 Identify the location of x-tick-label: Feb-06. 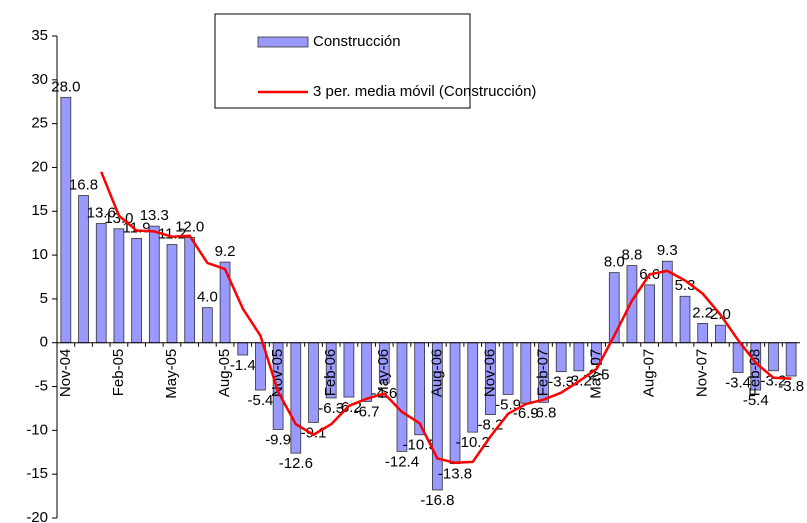
(330, 373).